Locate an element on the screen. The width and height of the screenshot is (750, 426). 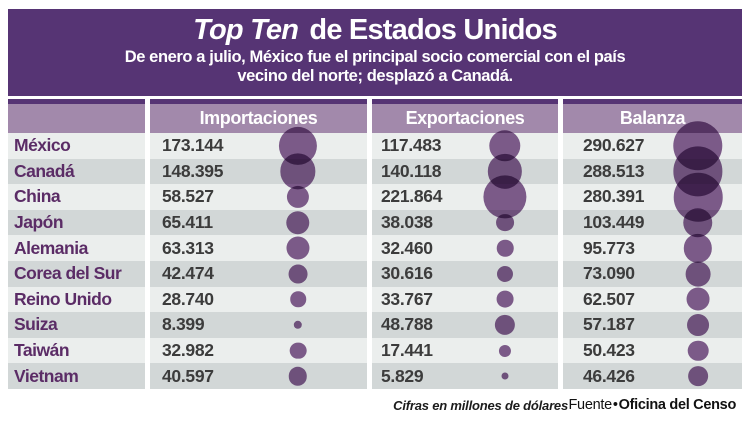
value-cell: 30.616 is located at coordinates (465, 273).